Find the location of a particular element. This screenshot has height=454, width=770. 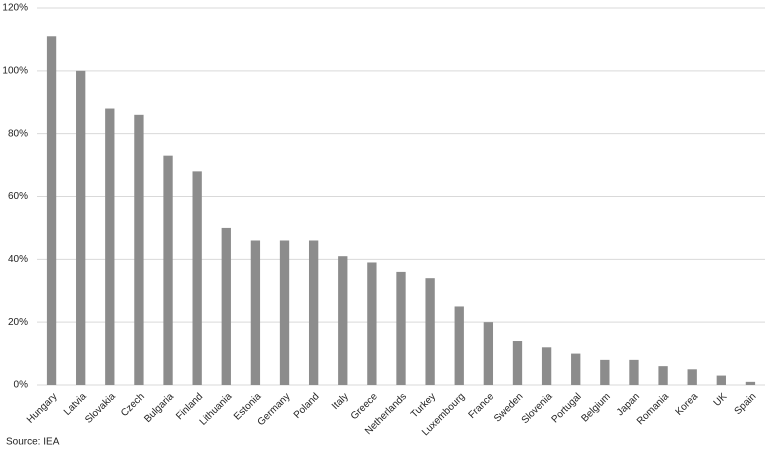

x-tick-label: Belgium is located at coordinates (595, 407).